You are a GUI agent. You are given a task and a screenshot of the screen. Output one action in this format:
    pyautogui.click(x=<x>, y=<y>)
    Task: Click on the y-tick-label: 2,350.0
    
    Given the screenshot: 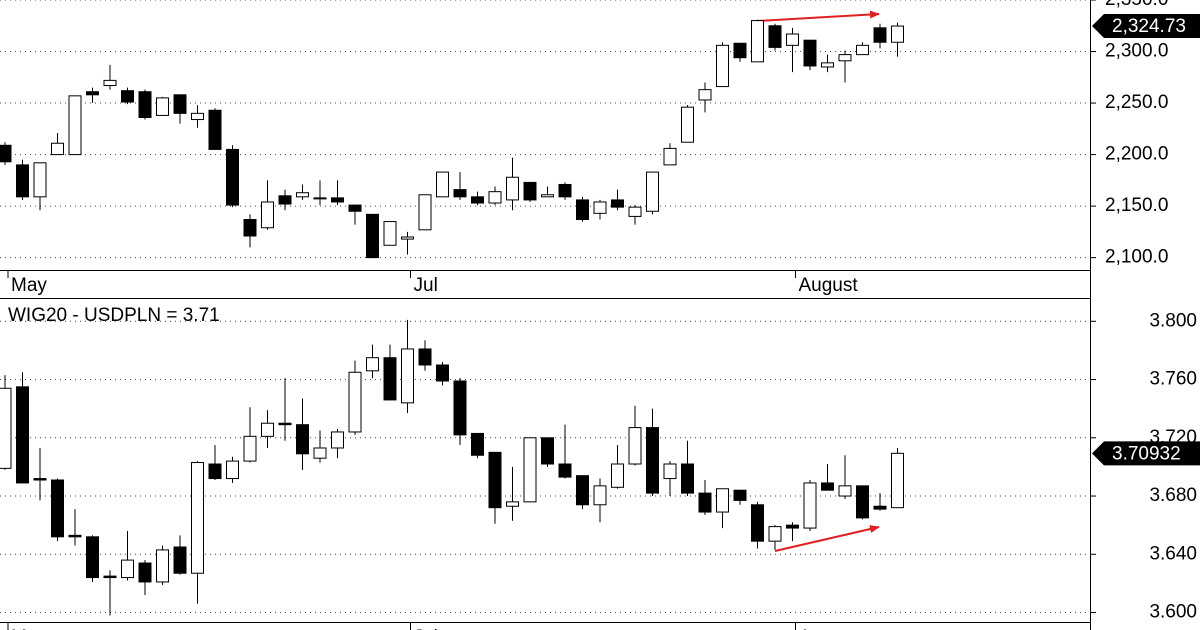 What is the action you would take?
    pyautogui.click(x=1136, y=5)
    